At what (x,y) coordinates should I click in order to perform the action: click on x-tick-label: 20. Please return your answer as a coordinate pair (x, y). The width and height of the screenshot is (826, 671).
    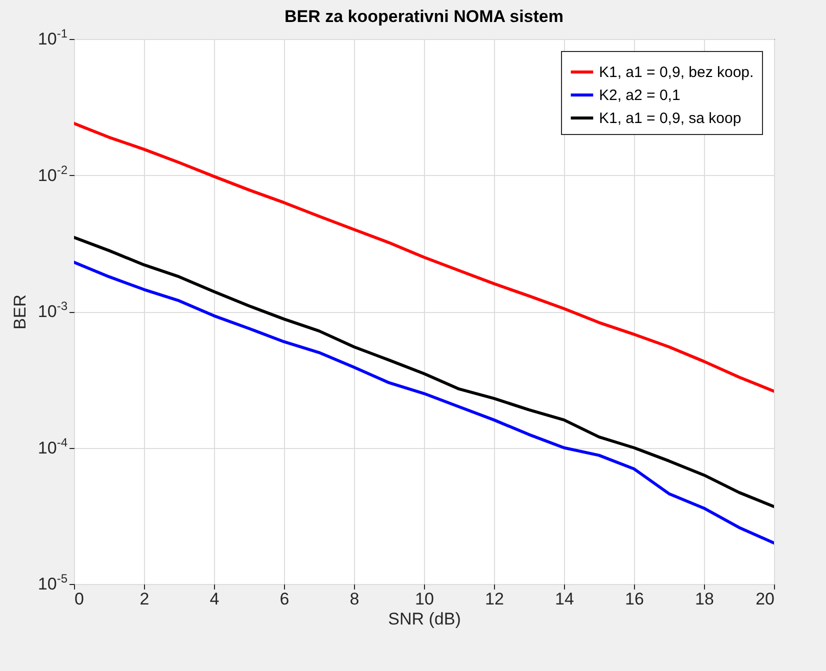
    Looking at the image, I should click on (765, 599).